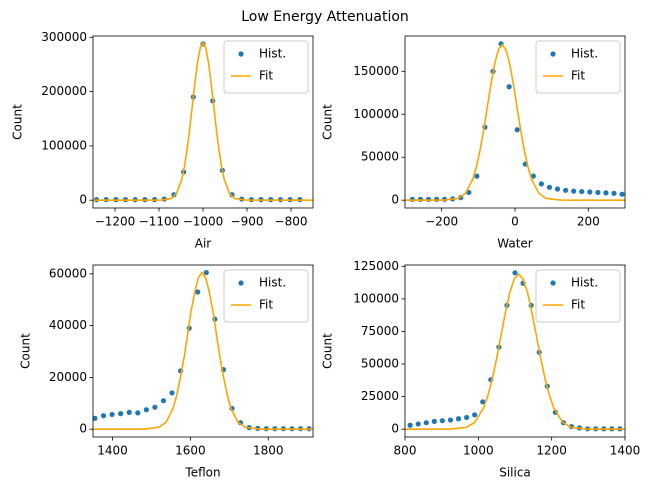 The height and width of the screenshot is (491, 651). Describe the element at coordinates (203, 222) in the screenshot. I see `x-tick-label: −1000` at that location.